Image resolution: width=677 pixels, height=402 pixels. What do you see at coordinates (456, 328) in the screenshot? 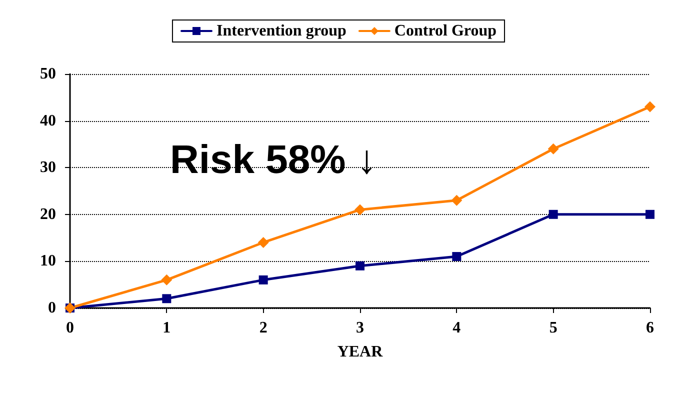
I see `x-tick-label: 4` at bounding box center [456, 328].